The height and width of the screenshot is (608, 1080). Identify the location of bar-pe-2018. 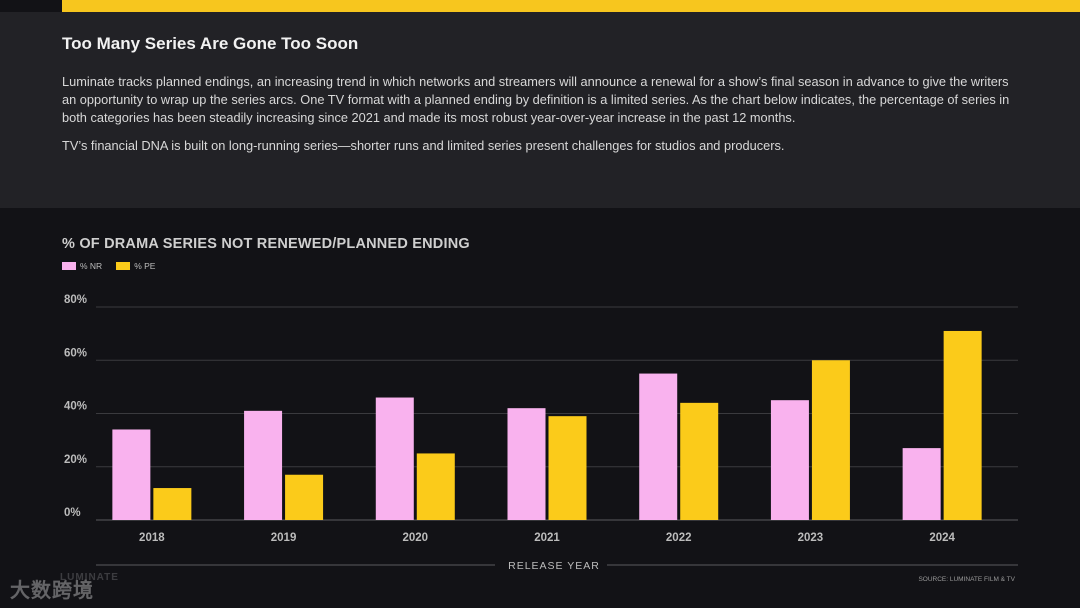
(172, 504).